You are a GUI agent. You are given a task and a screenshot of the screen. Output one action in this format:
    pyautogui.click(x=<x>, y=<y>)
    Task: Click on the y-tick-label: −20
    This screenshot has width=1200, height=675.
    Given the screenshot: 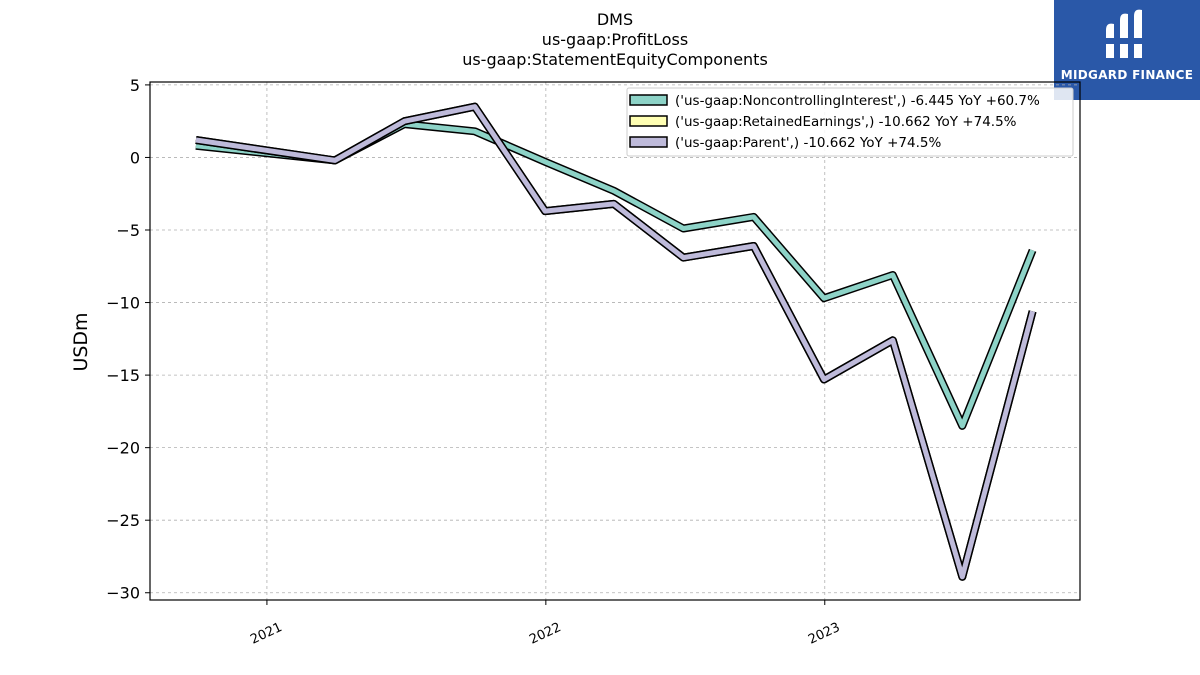 What is the action you would take?
    pyautogui.click(x=123, y=448)
    